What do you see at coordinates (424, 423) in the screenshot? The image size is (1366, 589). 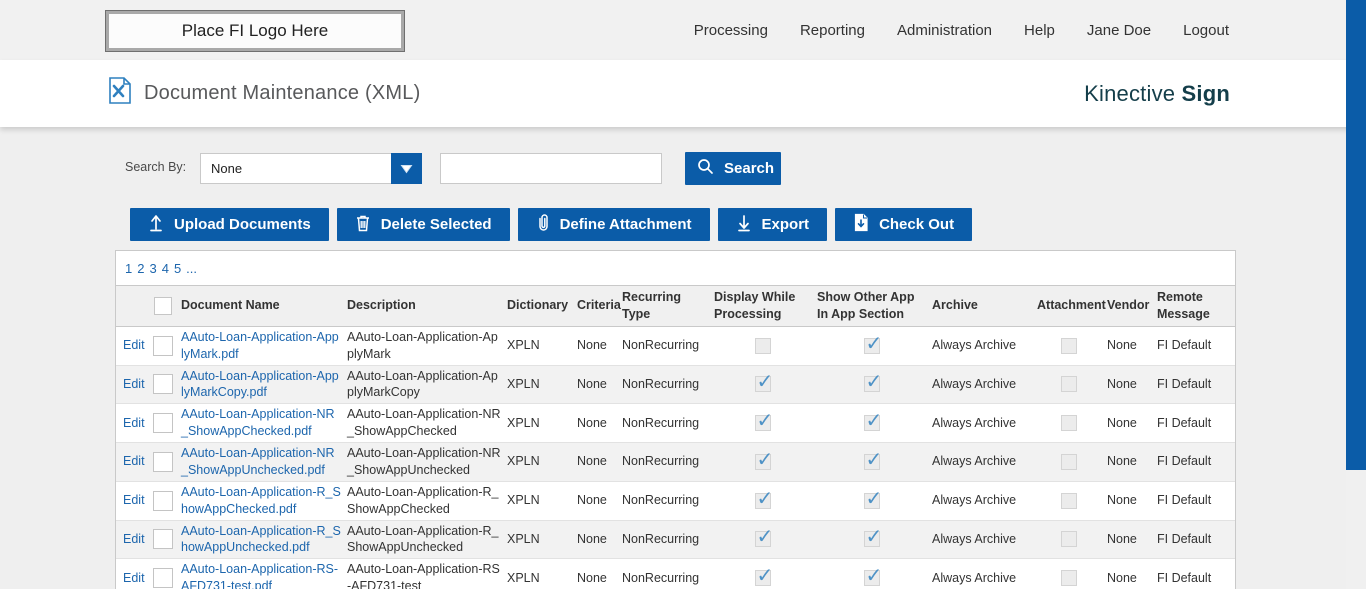 I see `description-cell: AAuto-Loan-Application-NR_ShowAppChecked` at bounding box center [424, 423].